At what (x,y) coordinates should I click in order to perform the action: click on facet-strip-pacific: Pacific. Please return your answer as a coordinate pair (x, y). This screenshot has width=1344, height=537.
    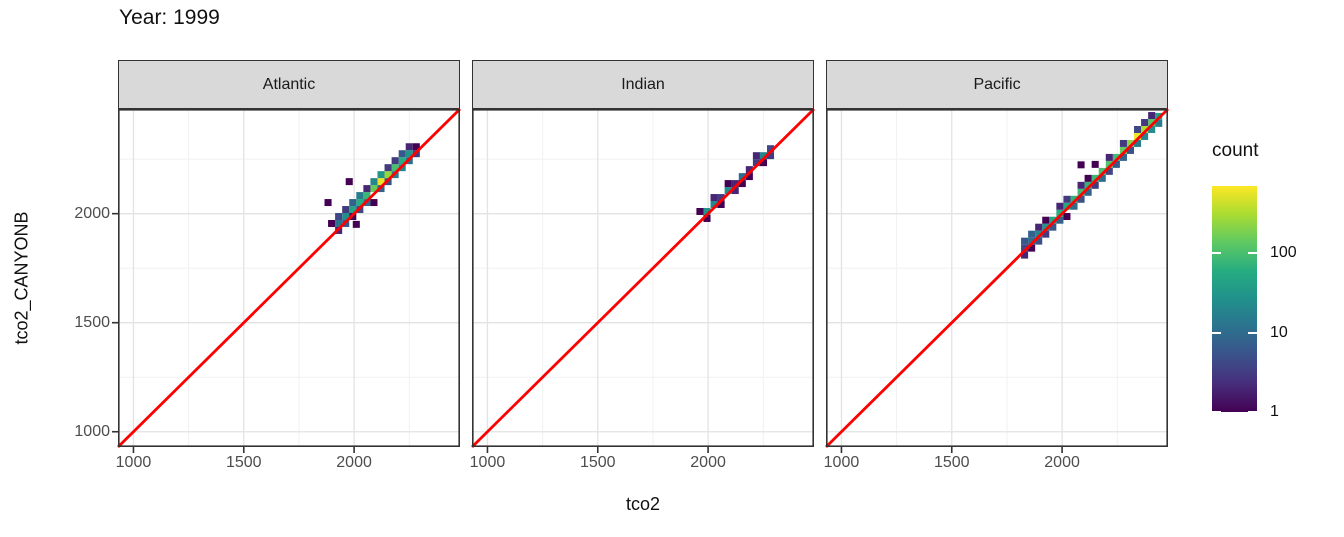
    Looking at the image, I should click on (997, 84).